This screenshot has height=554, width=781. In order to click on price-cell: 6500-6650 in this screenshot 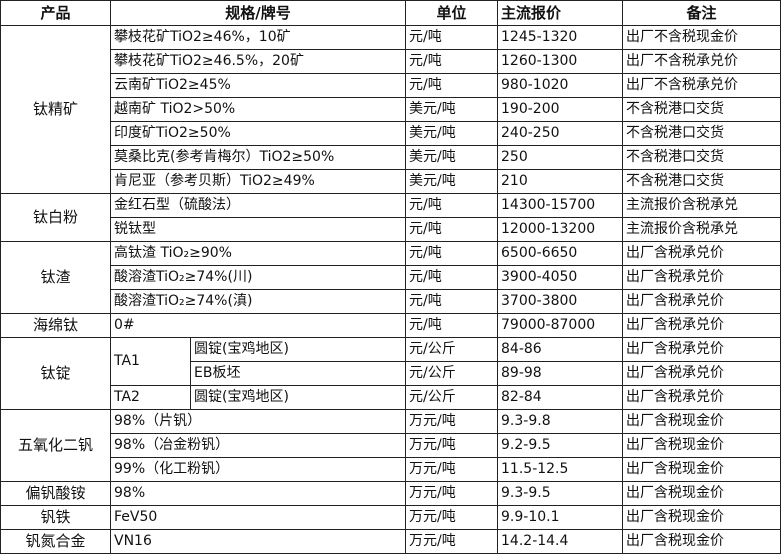, I will do `click(560, 253)`.